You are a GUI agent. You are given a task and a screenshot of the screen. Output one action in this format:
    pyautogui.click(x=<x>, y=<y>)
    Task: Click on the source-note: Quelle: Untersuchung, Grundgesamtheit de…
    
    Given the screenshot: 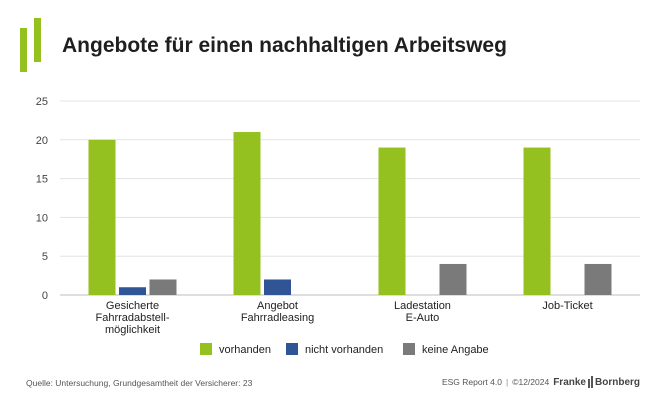 What is the action you would take?
    pyautogui.click(x=139, y=383)
    